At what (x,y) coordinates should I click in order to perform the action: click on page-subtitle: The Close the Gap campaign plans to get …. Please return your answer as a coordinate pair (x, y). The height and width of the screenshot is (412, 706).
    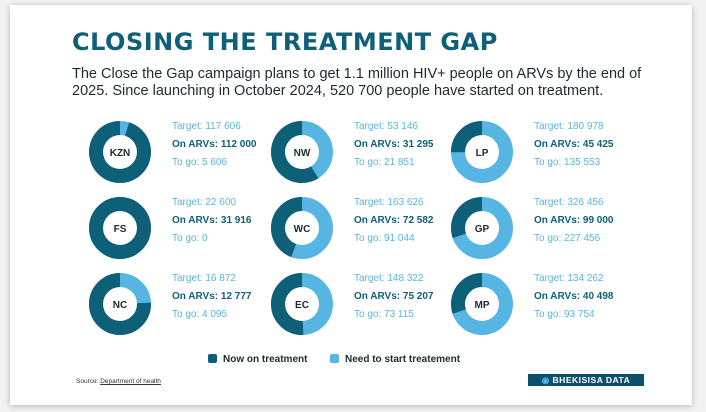
    Looking at the image, I should click on (357, 82).